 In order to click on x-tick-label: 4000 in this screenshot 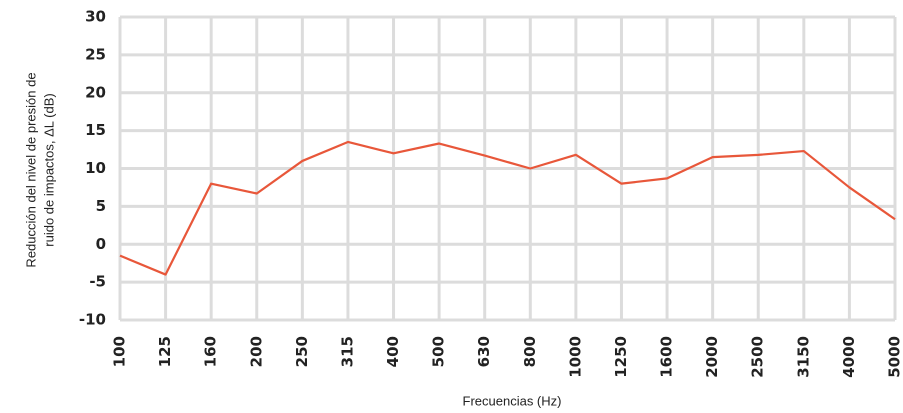, I will do `click(849, 357)`.